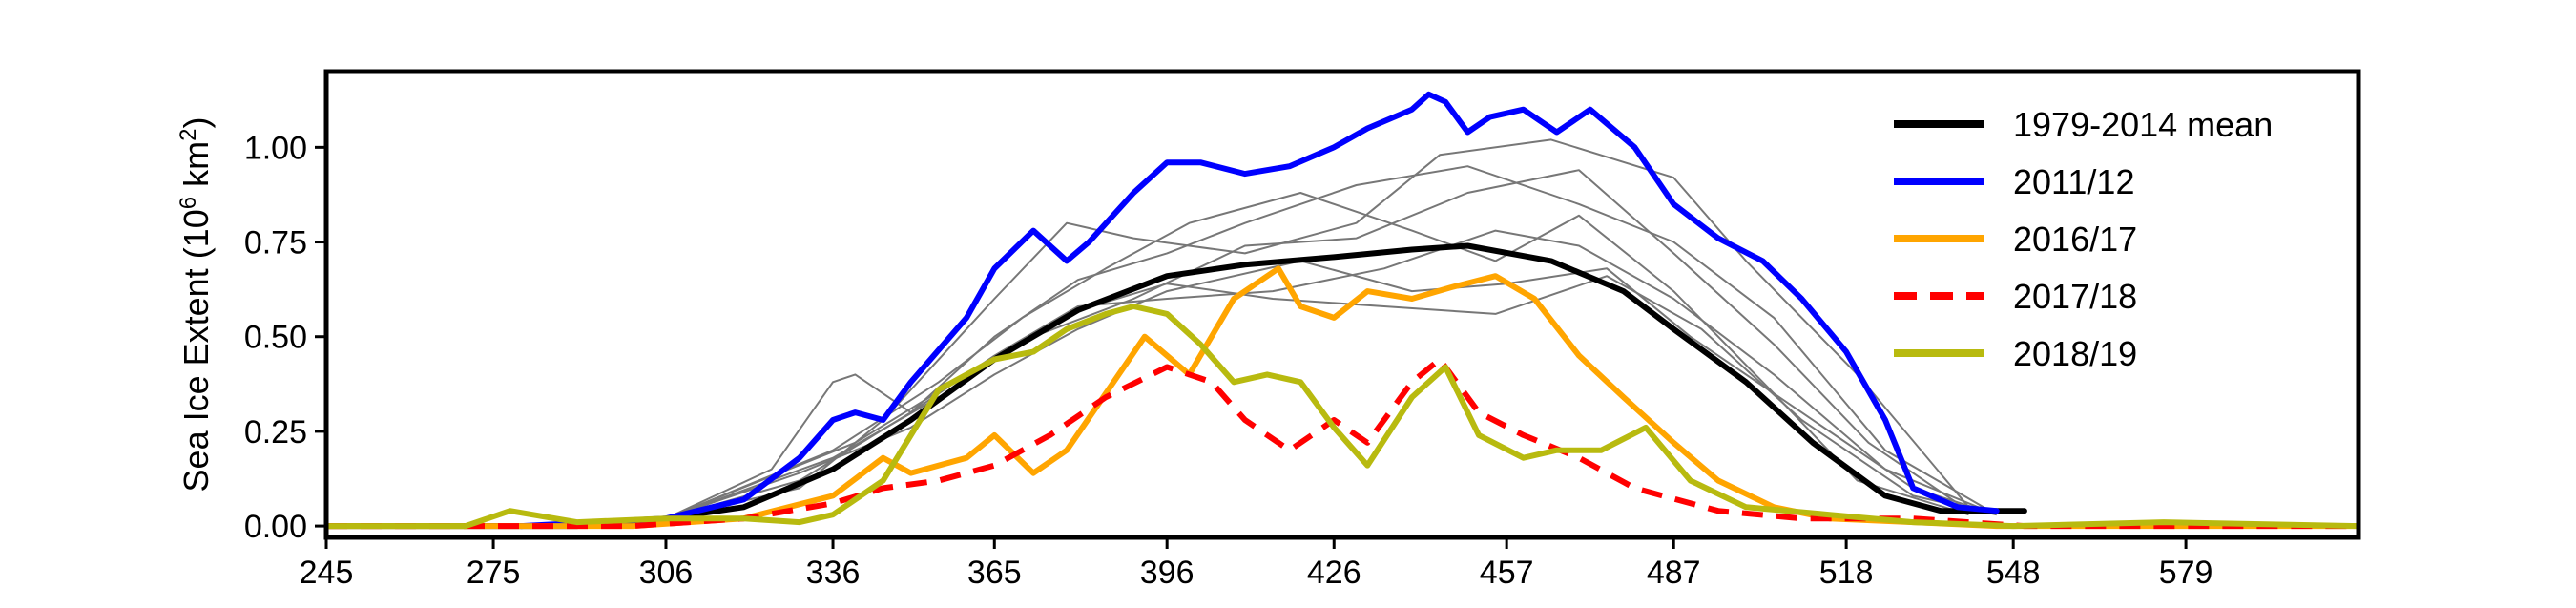 The height and width of the screenshot is (608, 2576). What do you see at coordinates (666, 573) in the screenshot?
I see `x-tick-label: 306` at bounding box center [666, 573].